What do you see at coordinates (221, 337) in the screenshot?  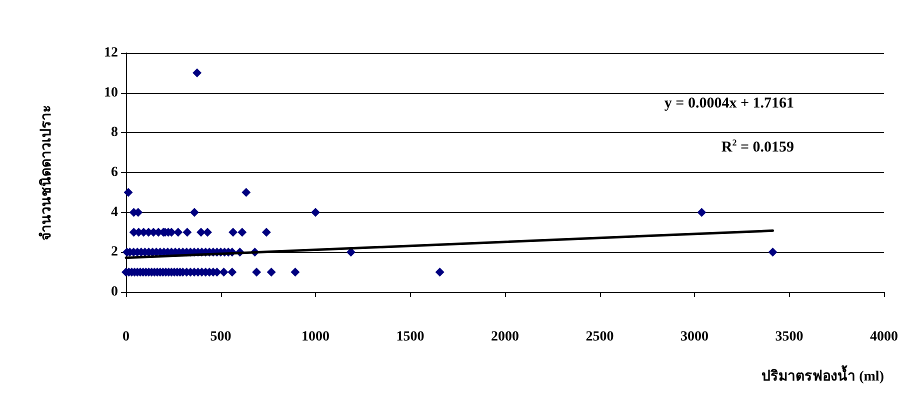 I see `x-tick-label: 500` at bounding box center [221, 337].